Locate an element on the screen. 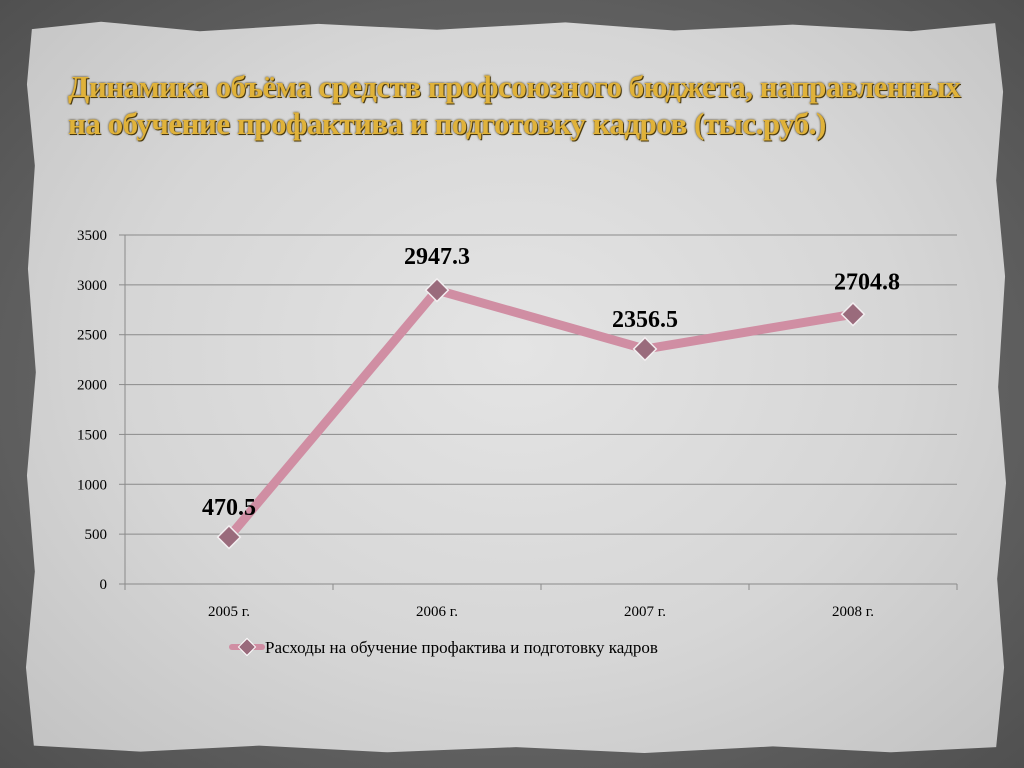 This screenshot has height=768, width=1024. x-tick-label: 2006 г. is located at coordinates (437, 612).